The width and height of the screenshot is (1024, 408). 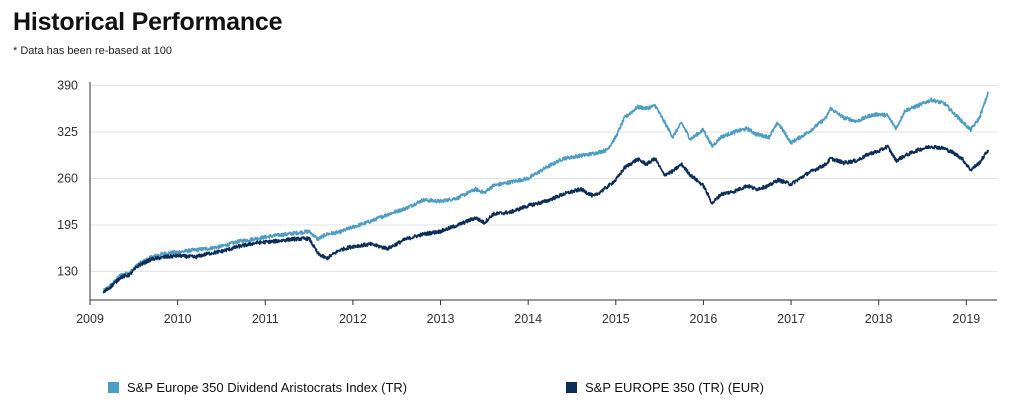 I want to click on y-tick-label: 325, so click(x=67, y=132).